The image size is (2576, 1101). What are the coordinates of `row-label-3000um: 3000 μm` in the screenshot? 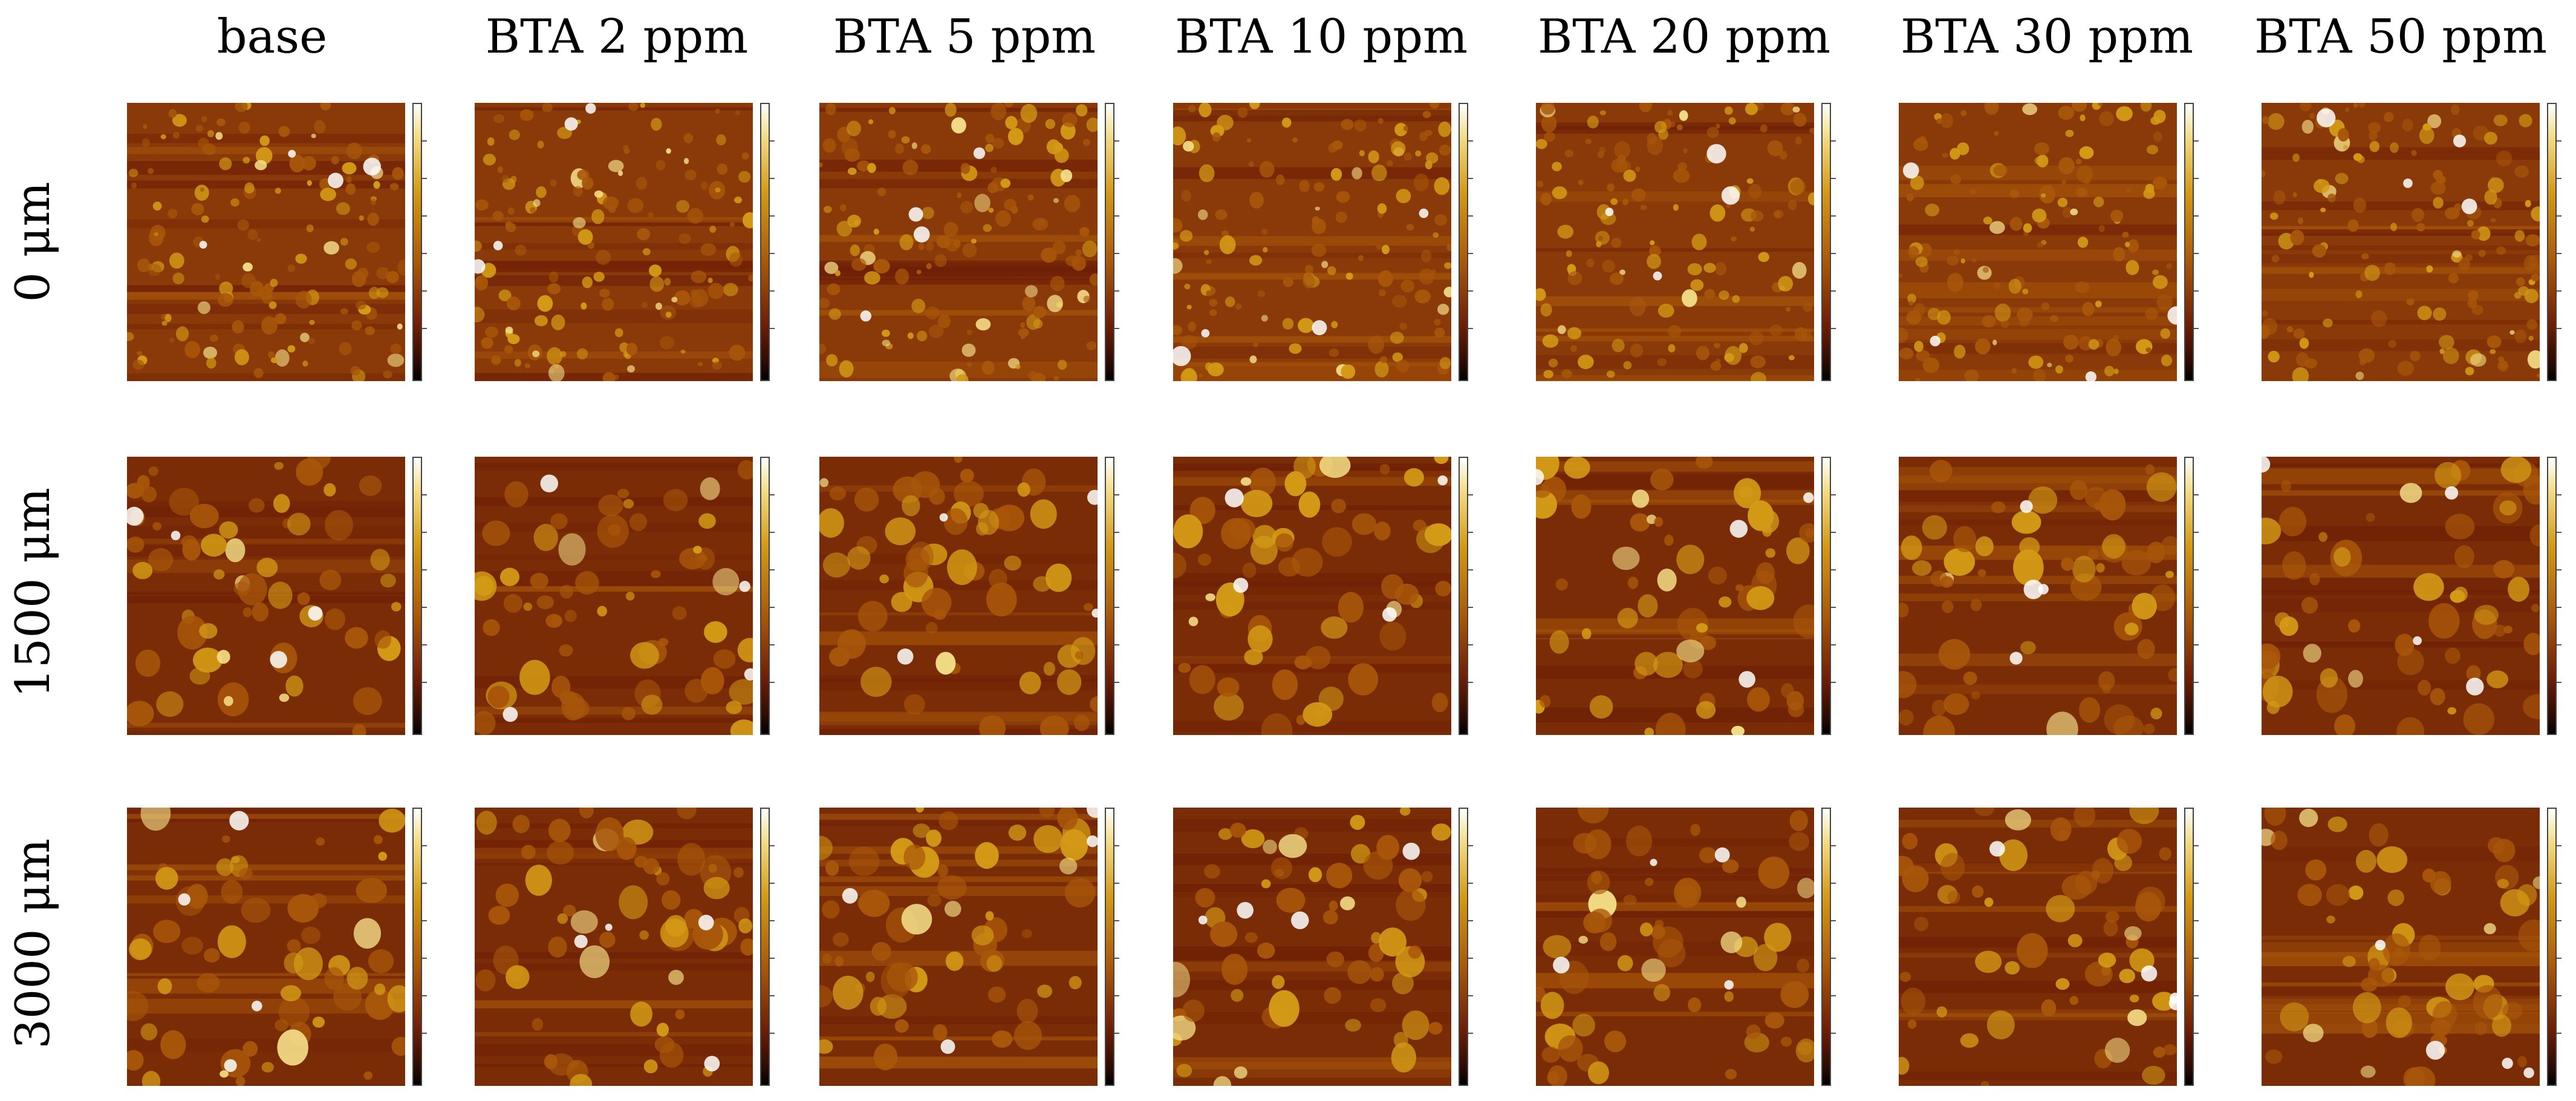 It's located at (33, 943).